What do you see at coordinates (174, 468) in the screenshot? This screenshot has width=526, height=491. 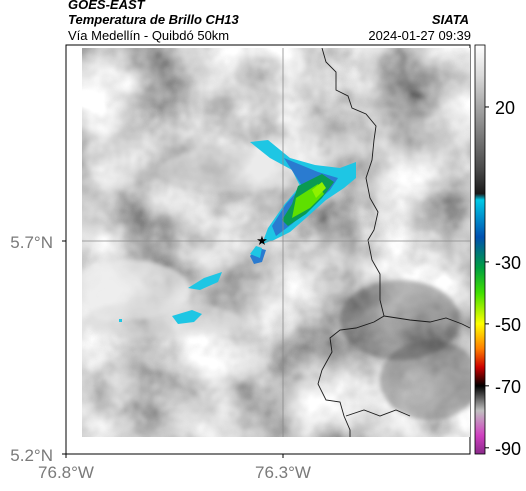 I see `x-axis: 76.8°W 76.3°W` at bounding box center [174, 468].